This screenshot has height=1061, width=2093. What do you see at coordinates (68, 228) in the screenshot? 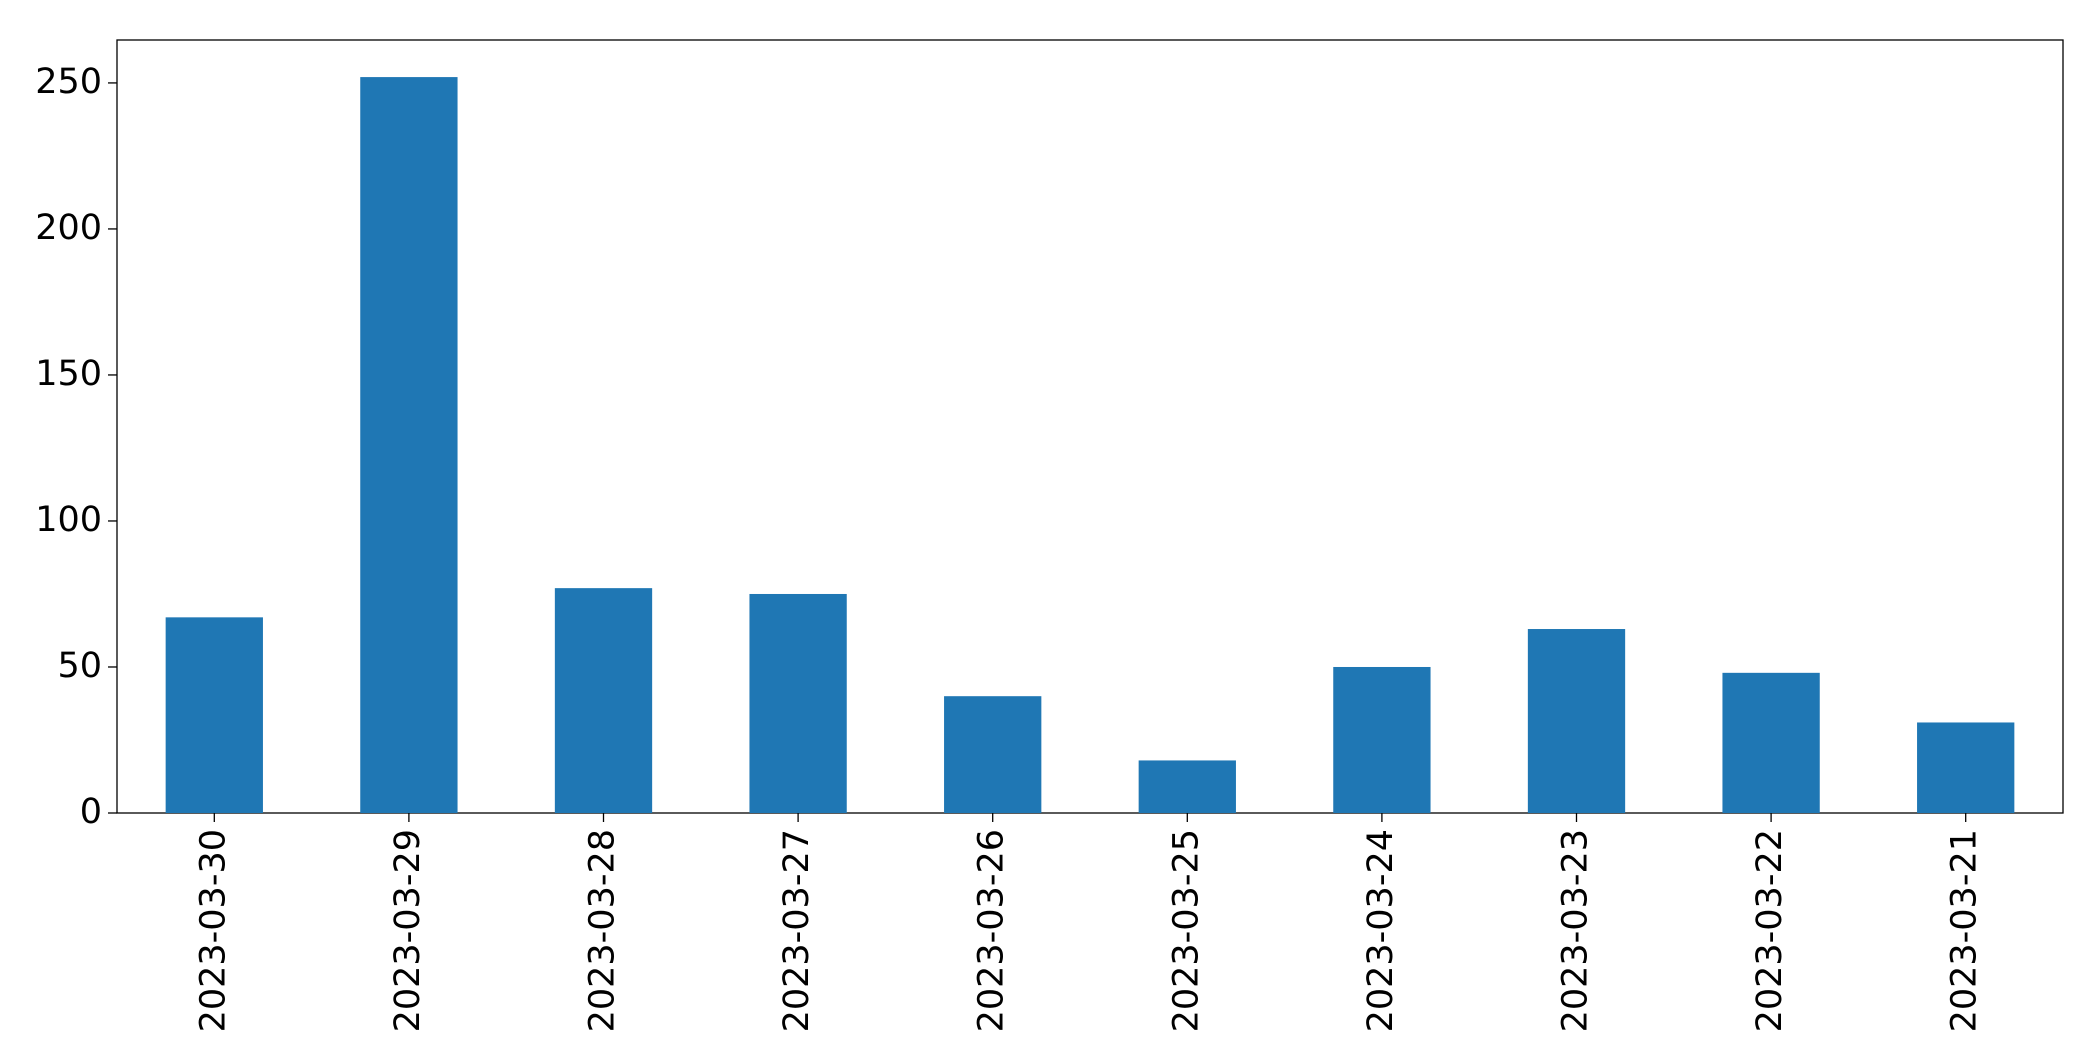
I see `y-tick-label: 200` at bounding box center [68, 228].